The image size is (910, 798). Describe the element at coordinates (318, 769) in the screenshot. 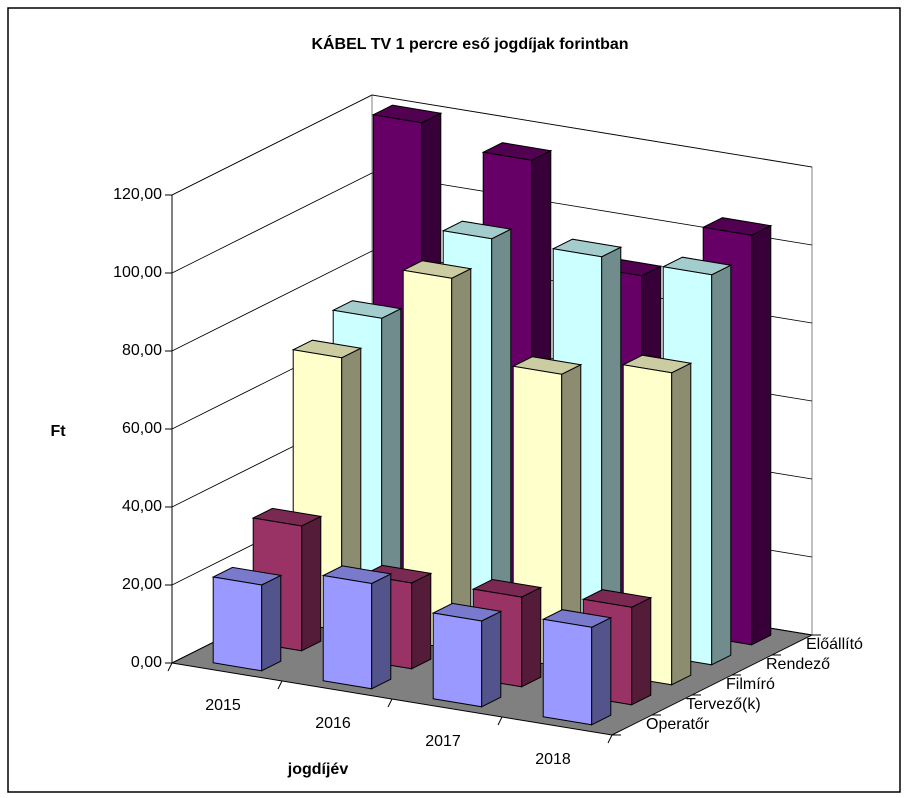

I see `x-axis-title: jogdíjév` at that location.